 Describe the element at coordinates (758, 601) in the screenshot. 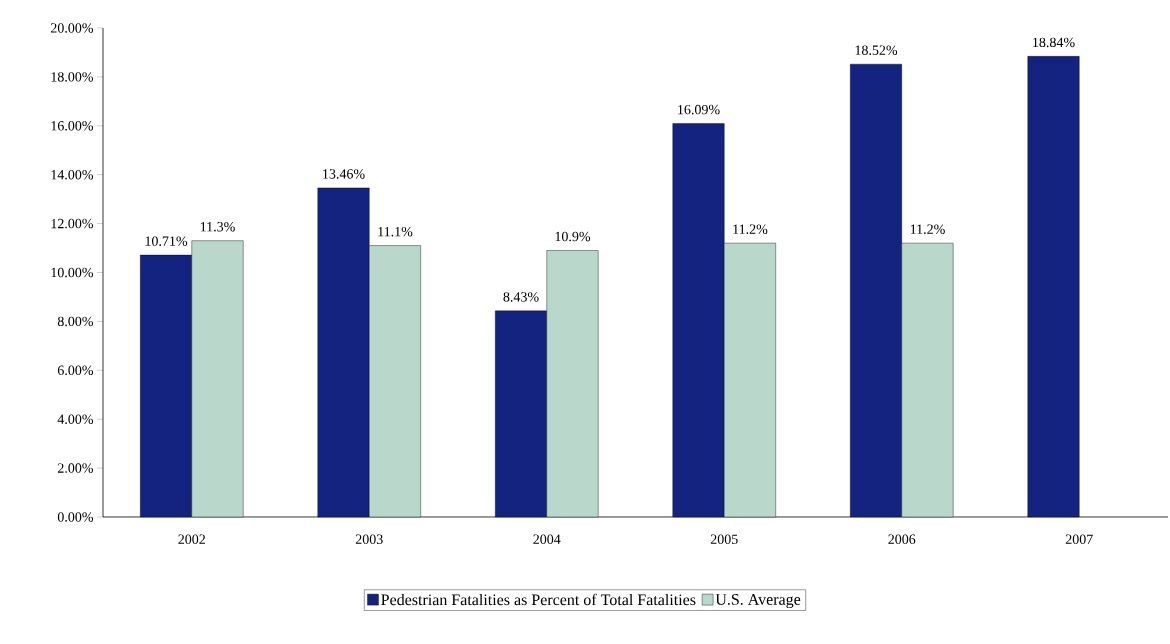

I see `legend-label: U.S. Average` at that location.